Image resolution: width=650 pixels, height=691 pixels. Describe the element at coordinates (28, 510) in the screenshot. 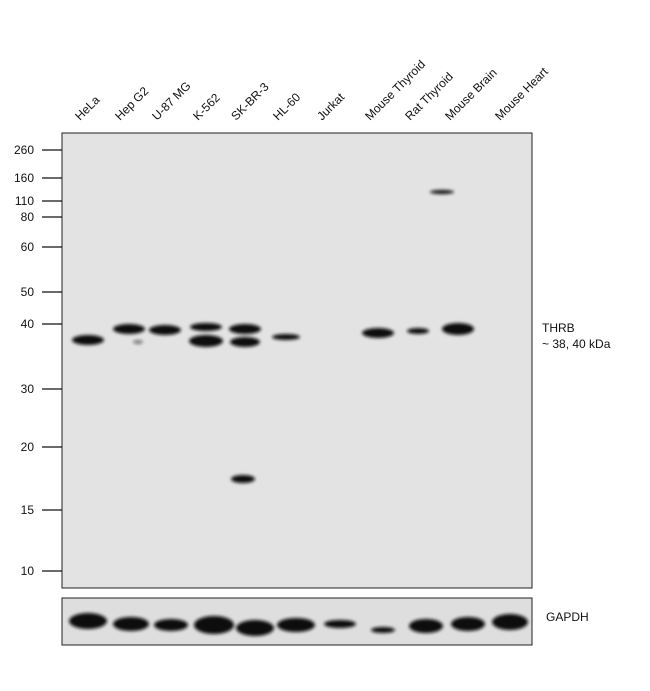

I see `marker-label: 15` at that location.